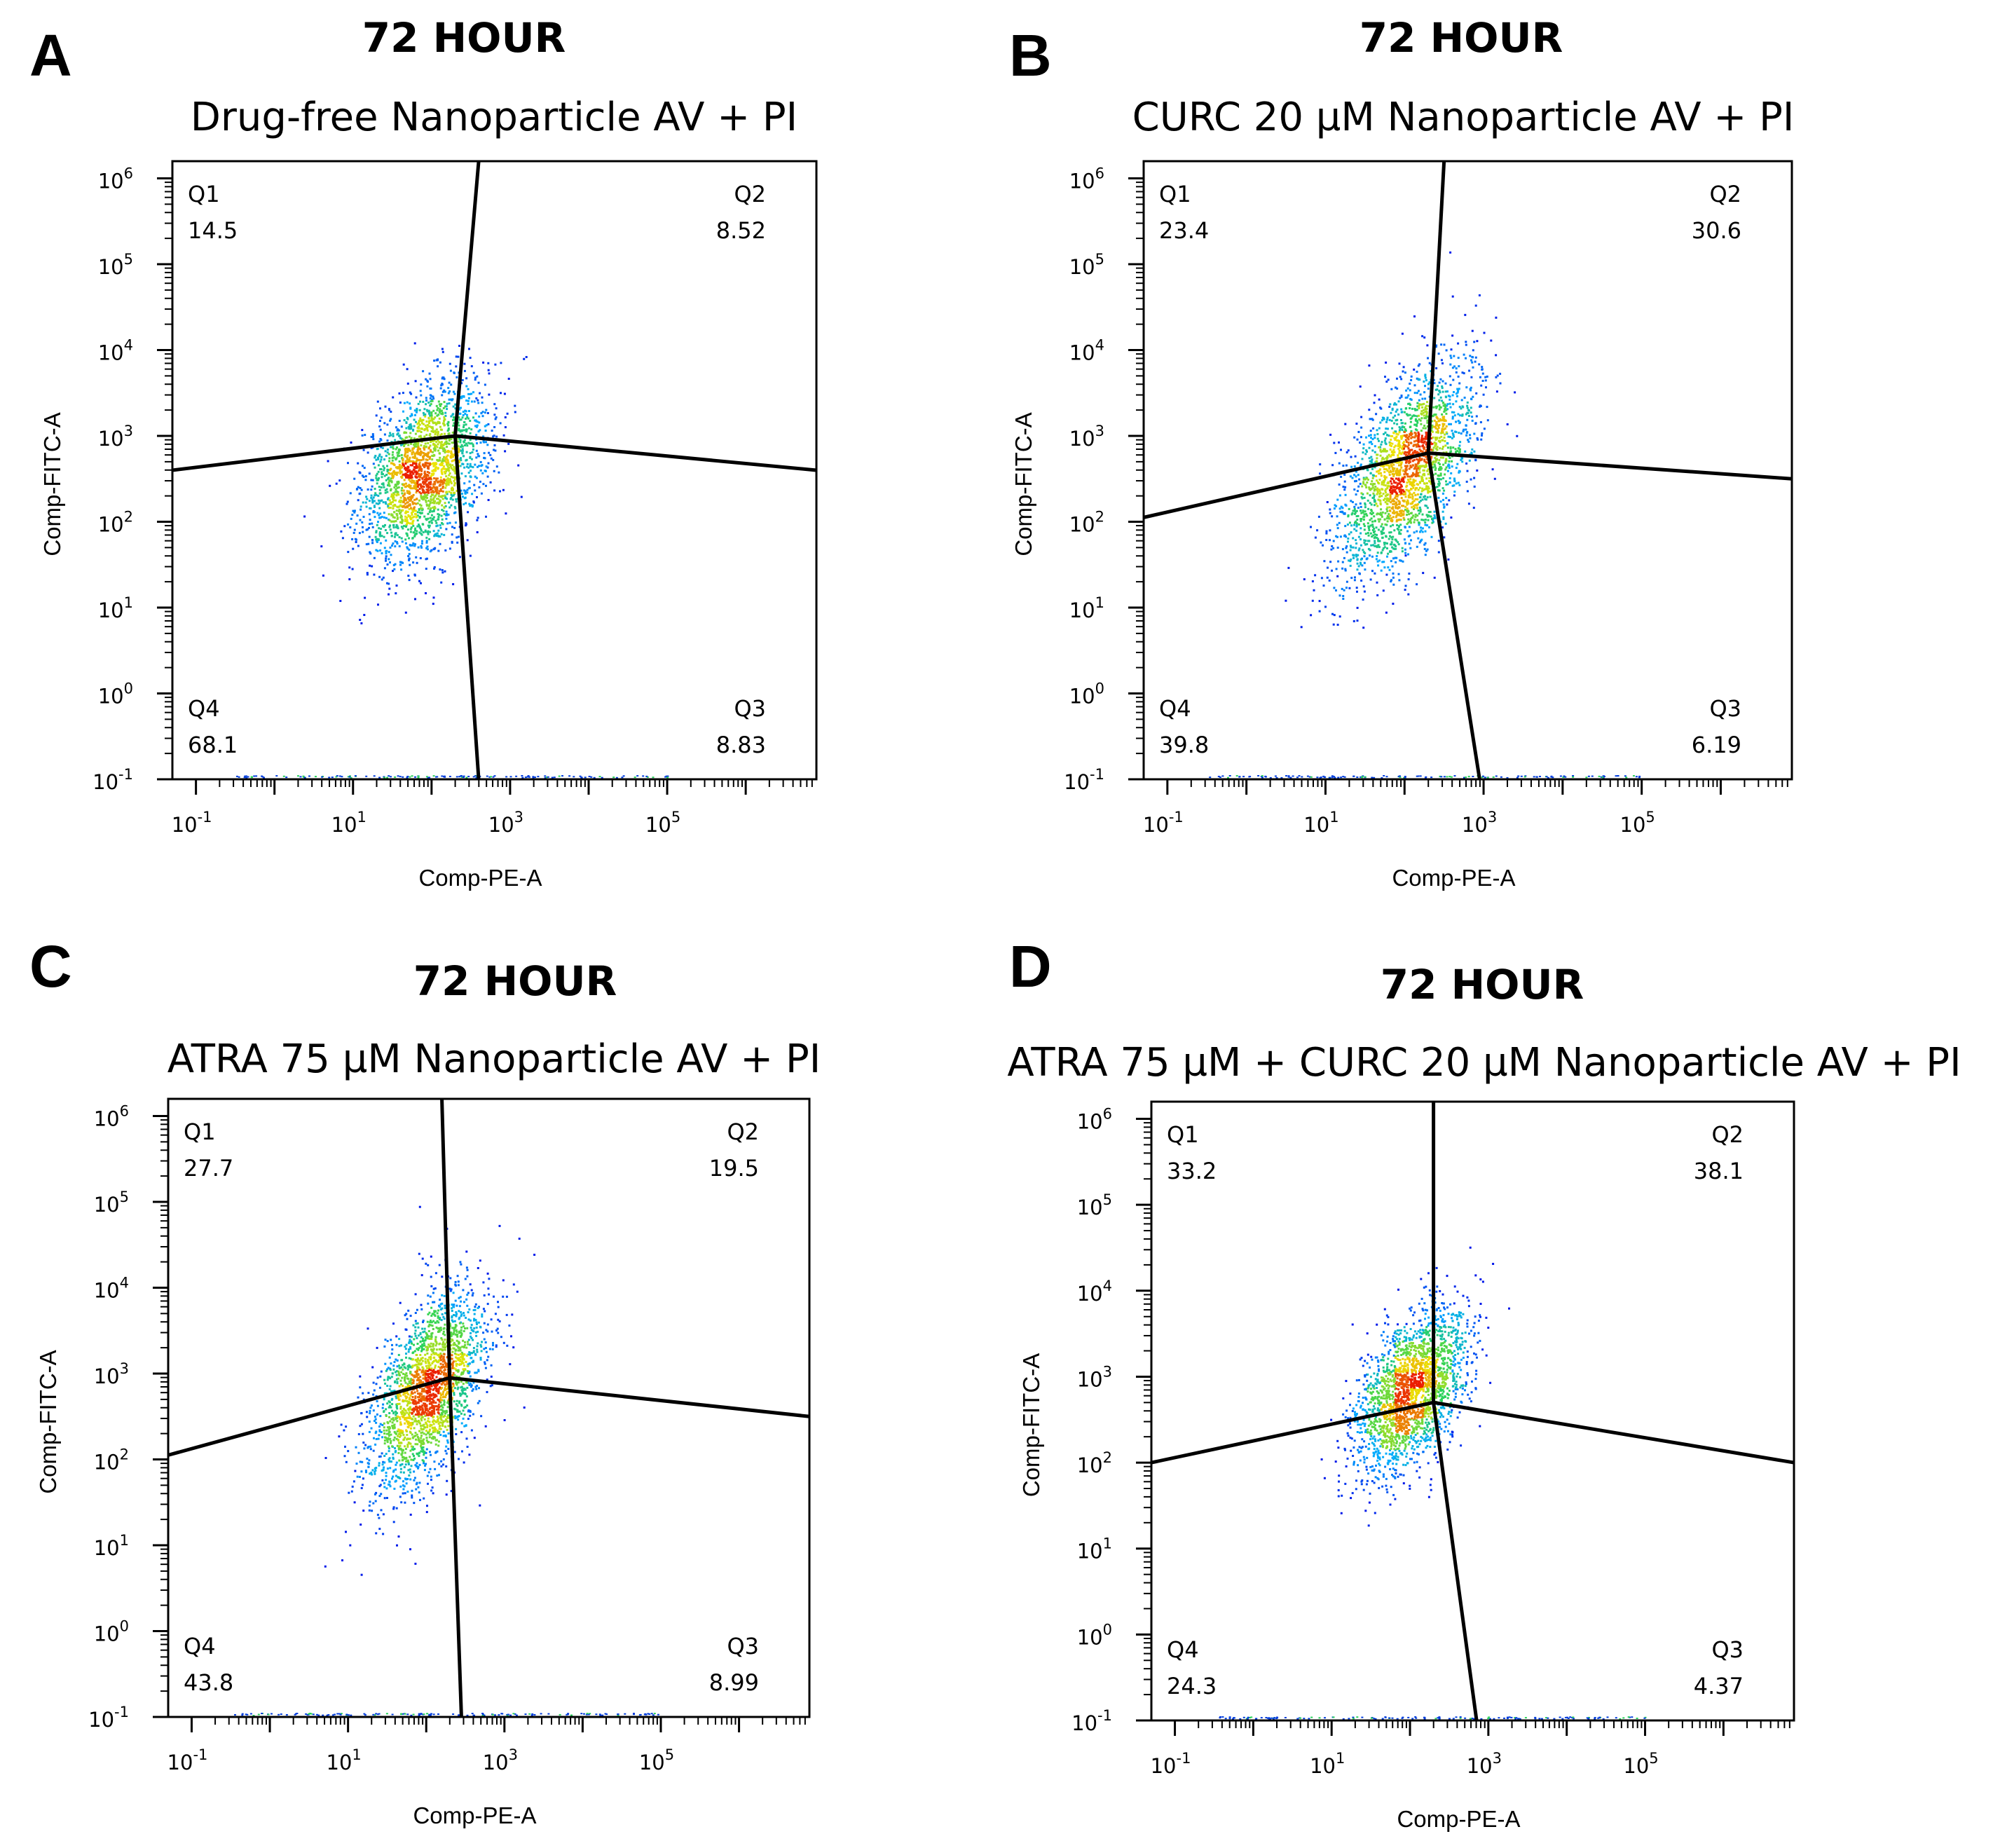 The height and width of the screenshot is (1848, 1993). I want to click on quadrant-id: Q1, so click(1175, 194).